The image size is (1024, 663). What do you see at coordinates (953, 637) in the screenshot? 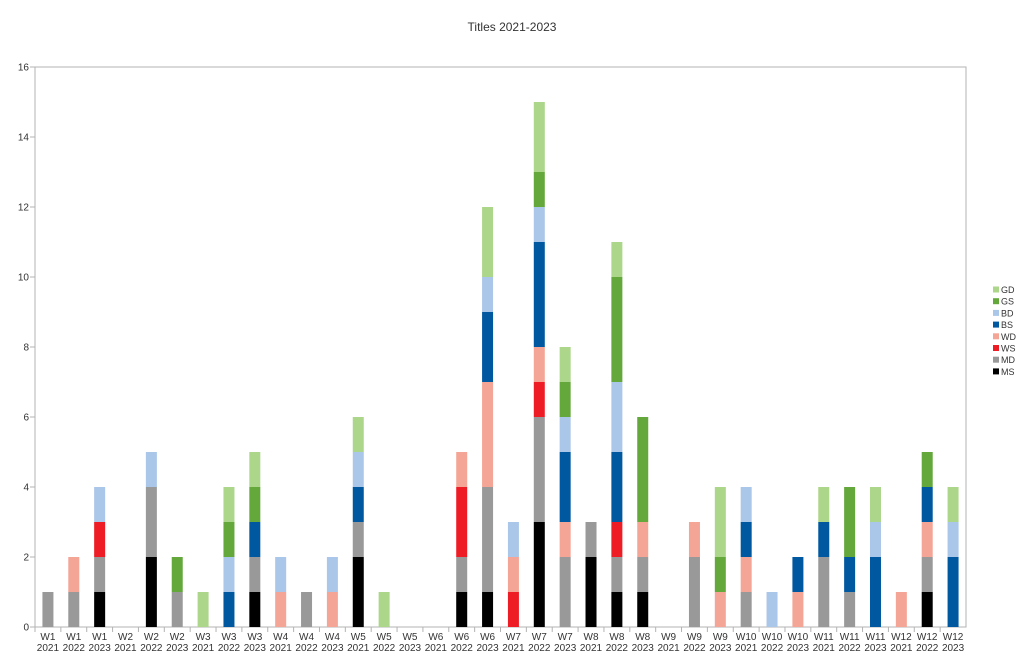
I see `x-tick-label-line: W12` at bounding box center [953, 637].